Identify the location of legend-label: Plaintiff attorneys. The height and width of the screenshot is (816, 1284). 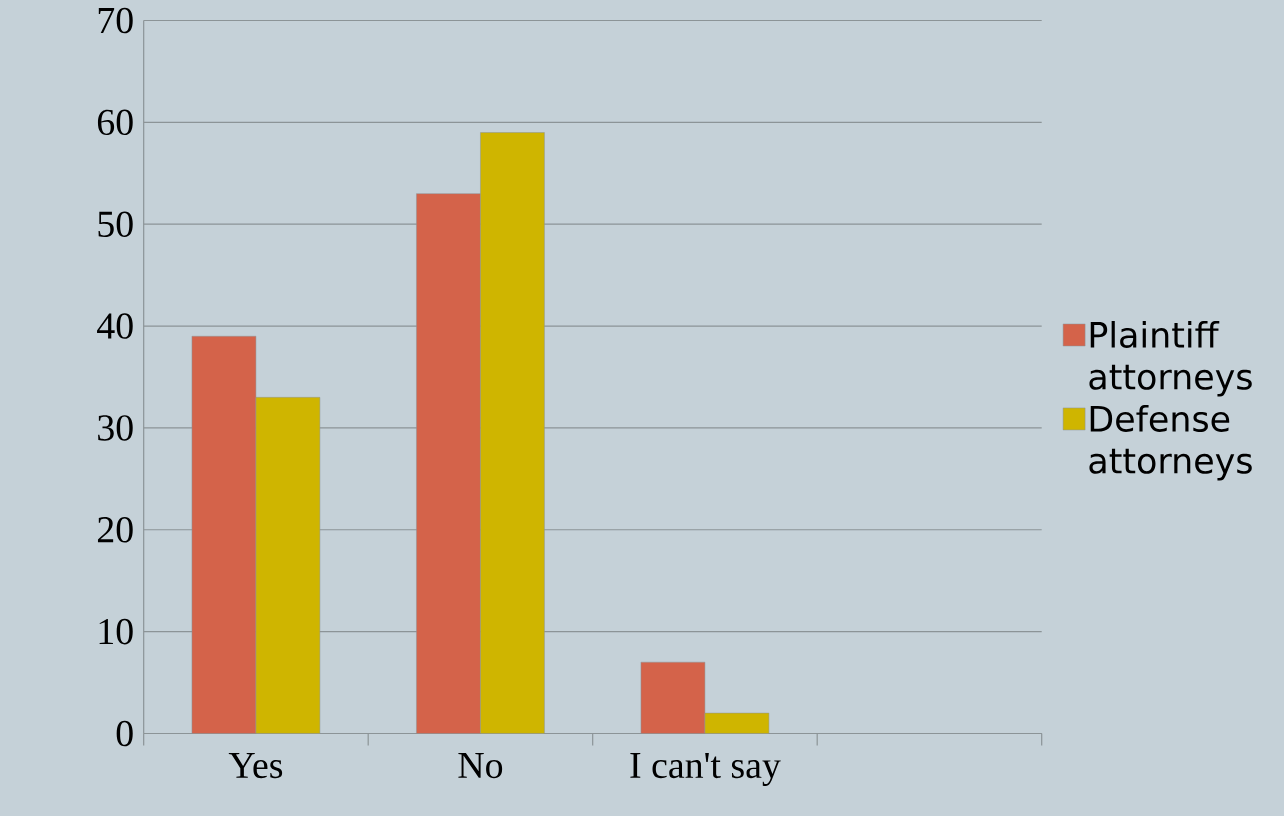
(1170, 358).